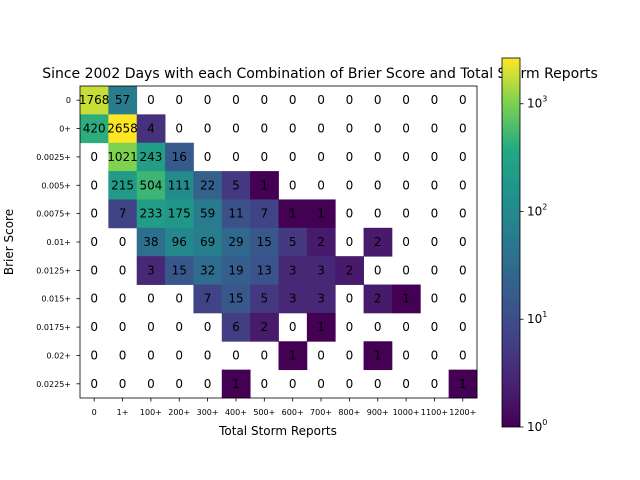 This screenshot has height=480, width=640. I want to click on cell-value-label: 4, so click(151, 129).